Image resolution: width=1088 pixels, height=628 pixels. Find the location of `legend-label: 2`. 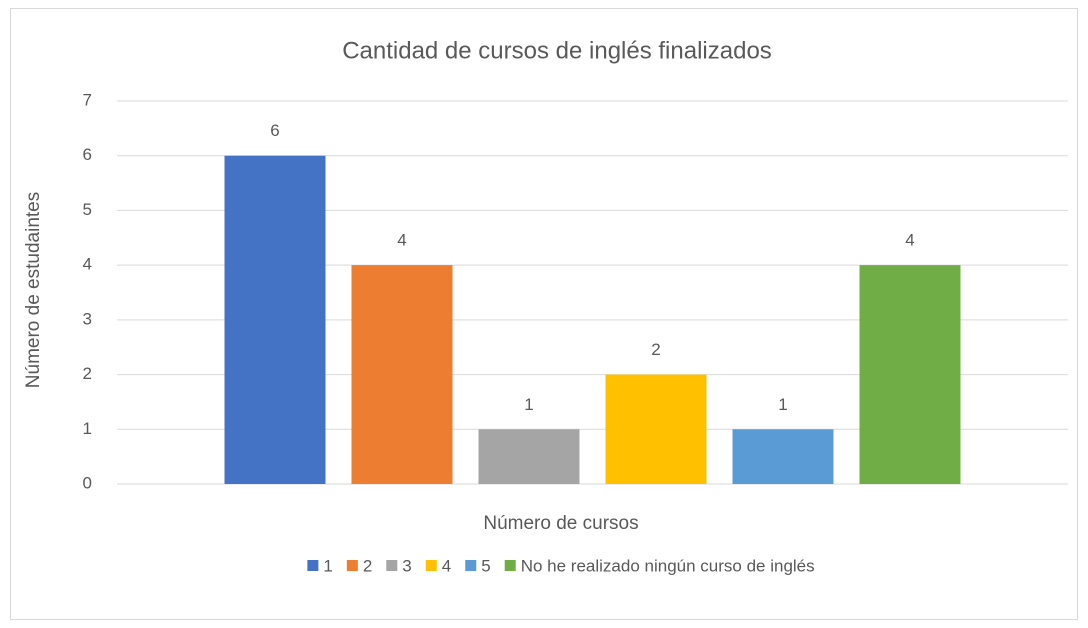

legend-label: 2 is located at coordinates (367, 565).